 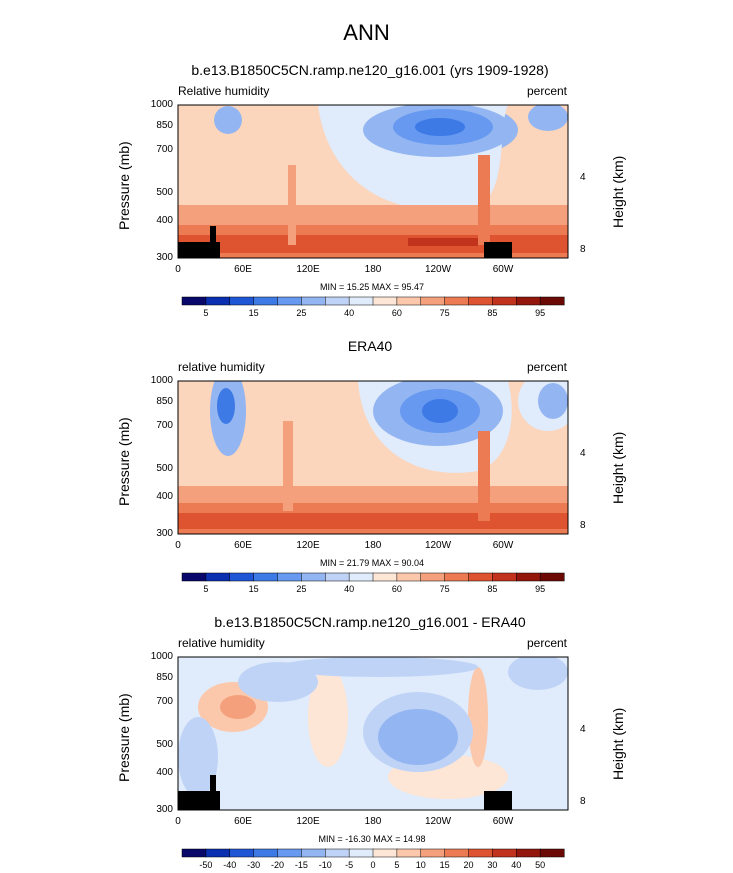 What do you see at coordinates (301, 313) in the screenshot?
I see `panel-1-colorbar-label: 25` at bounding box center [301, 313].